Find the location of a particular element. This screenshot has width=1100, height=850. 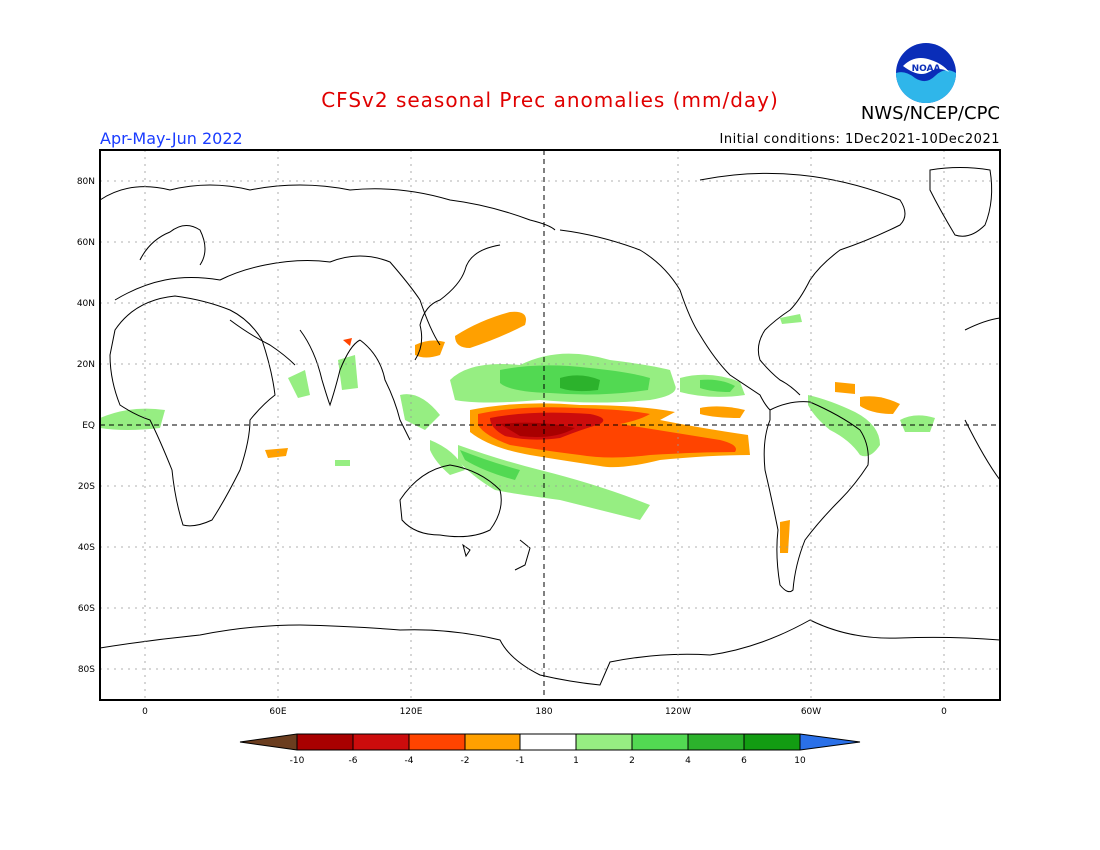

lat-label: 20N is located at coordinates (86, 365).